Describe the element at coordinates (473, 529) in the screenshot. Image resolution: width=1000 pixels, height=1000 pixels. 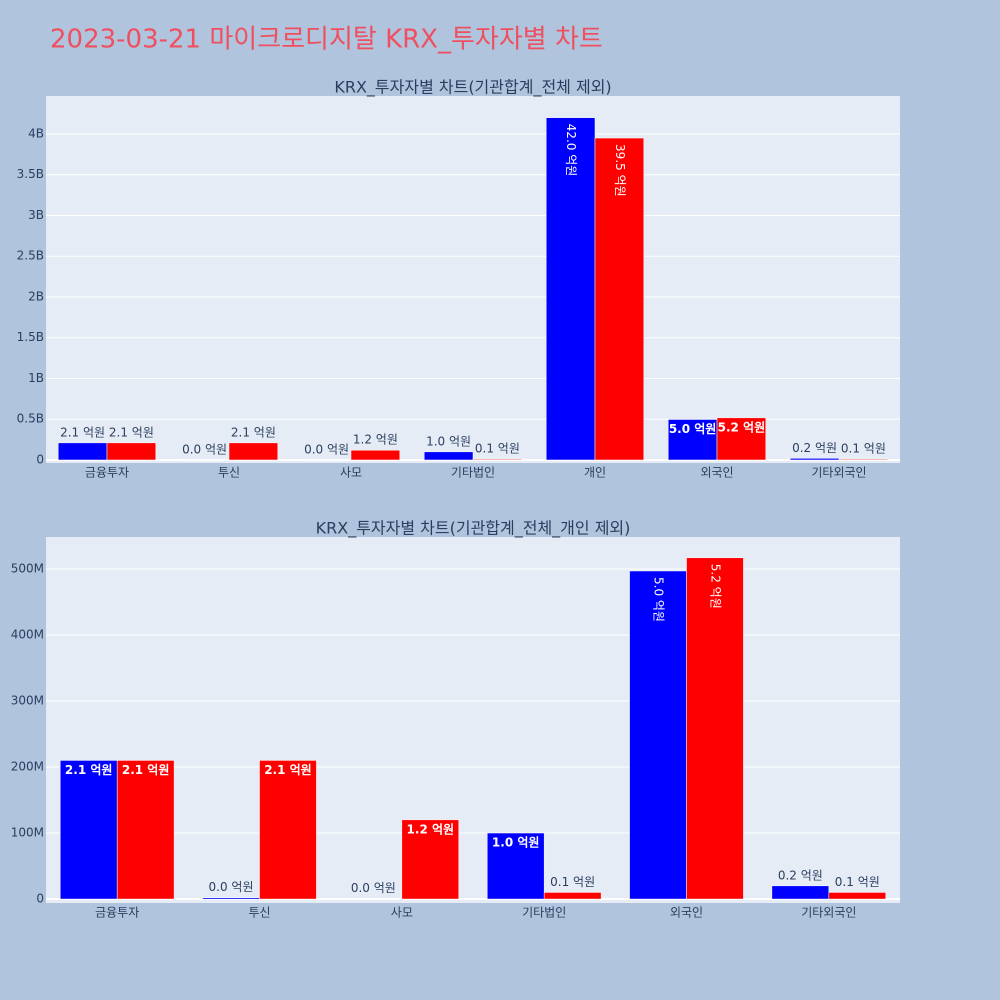
I see `chart-title: KRX_투자자별 차트(기관합계_전체_개인 제외)` at that location.